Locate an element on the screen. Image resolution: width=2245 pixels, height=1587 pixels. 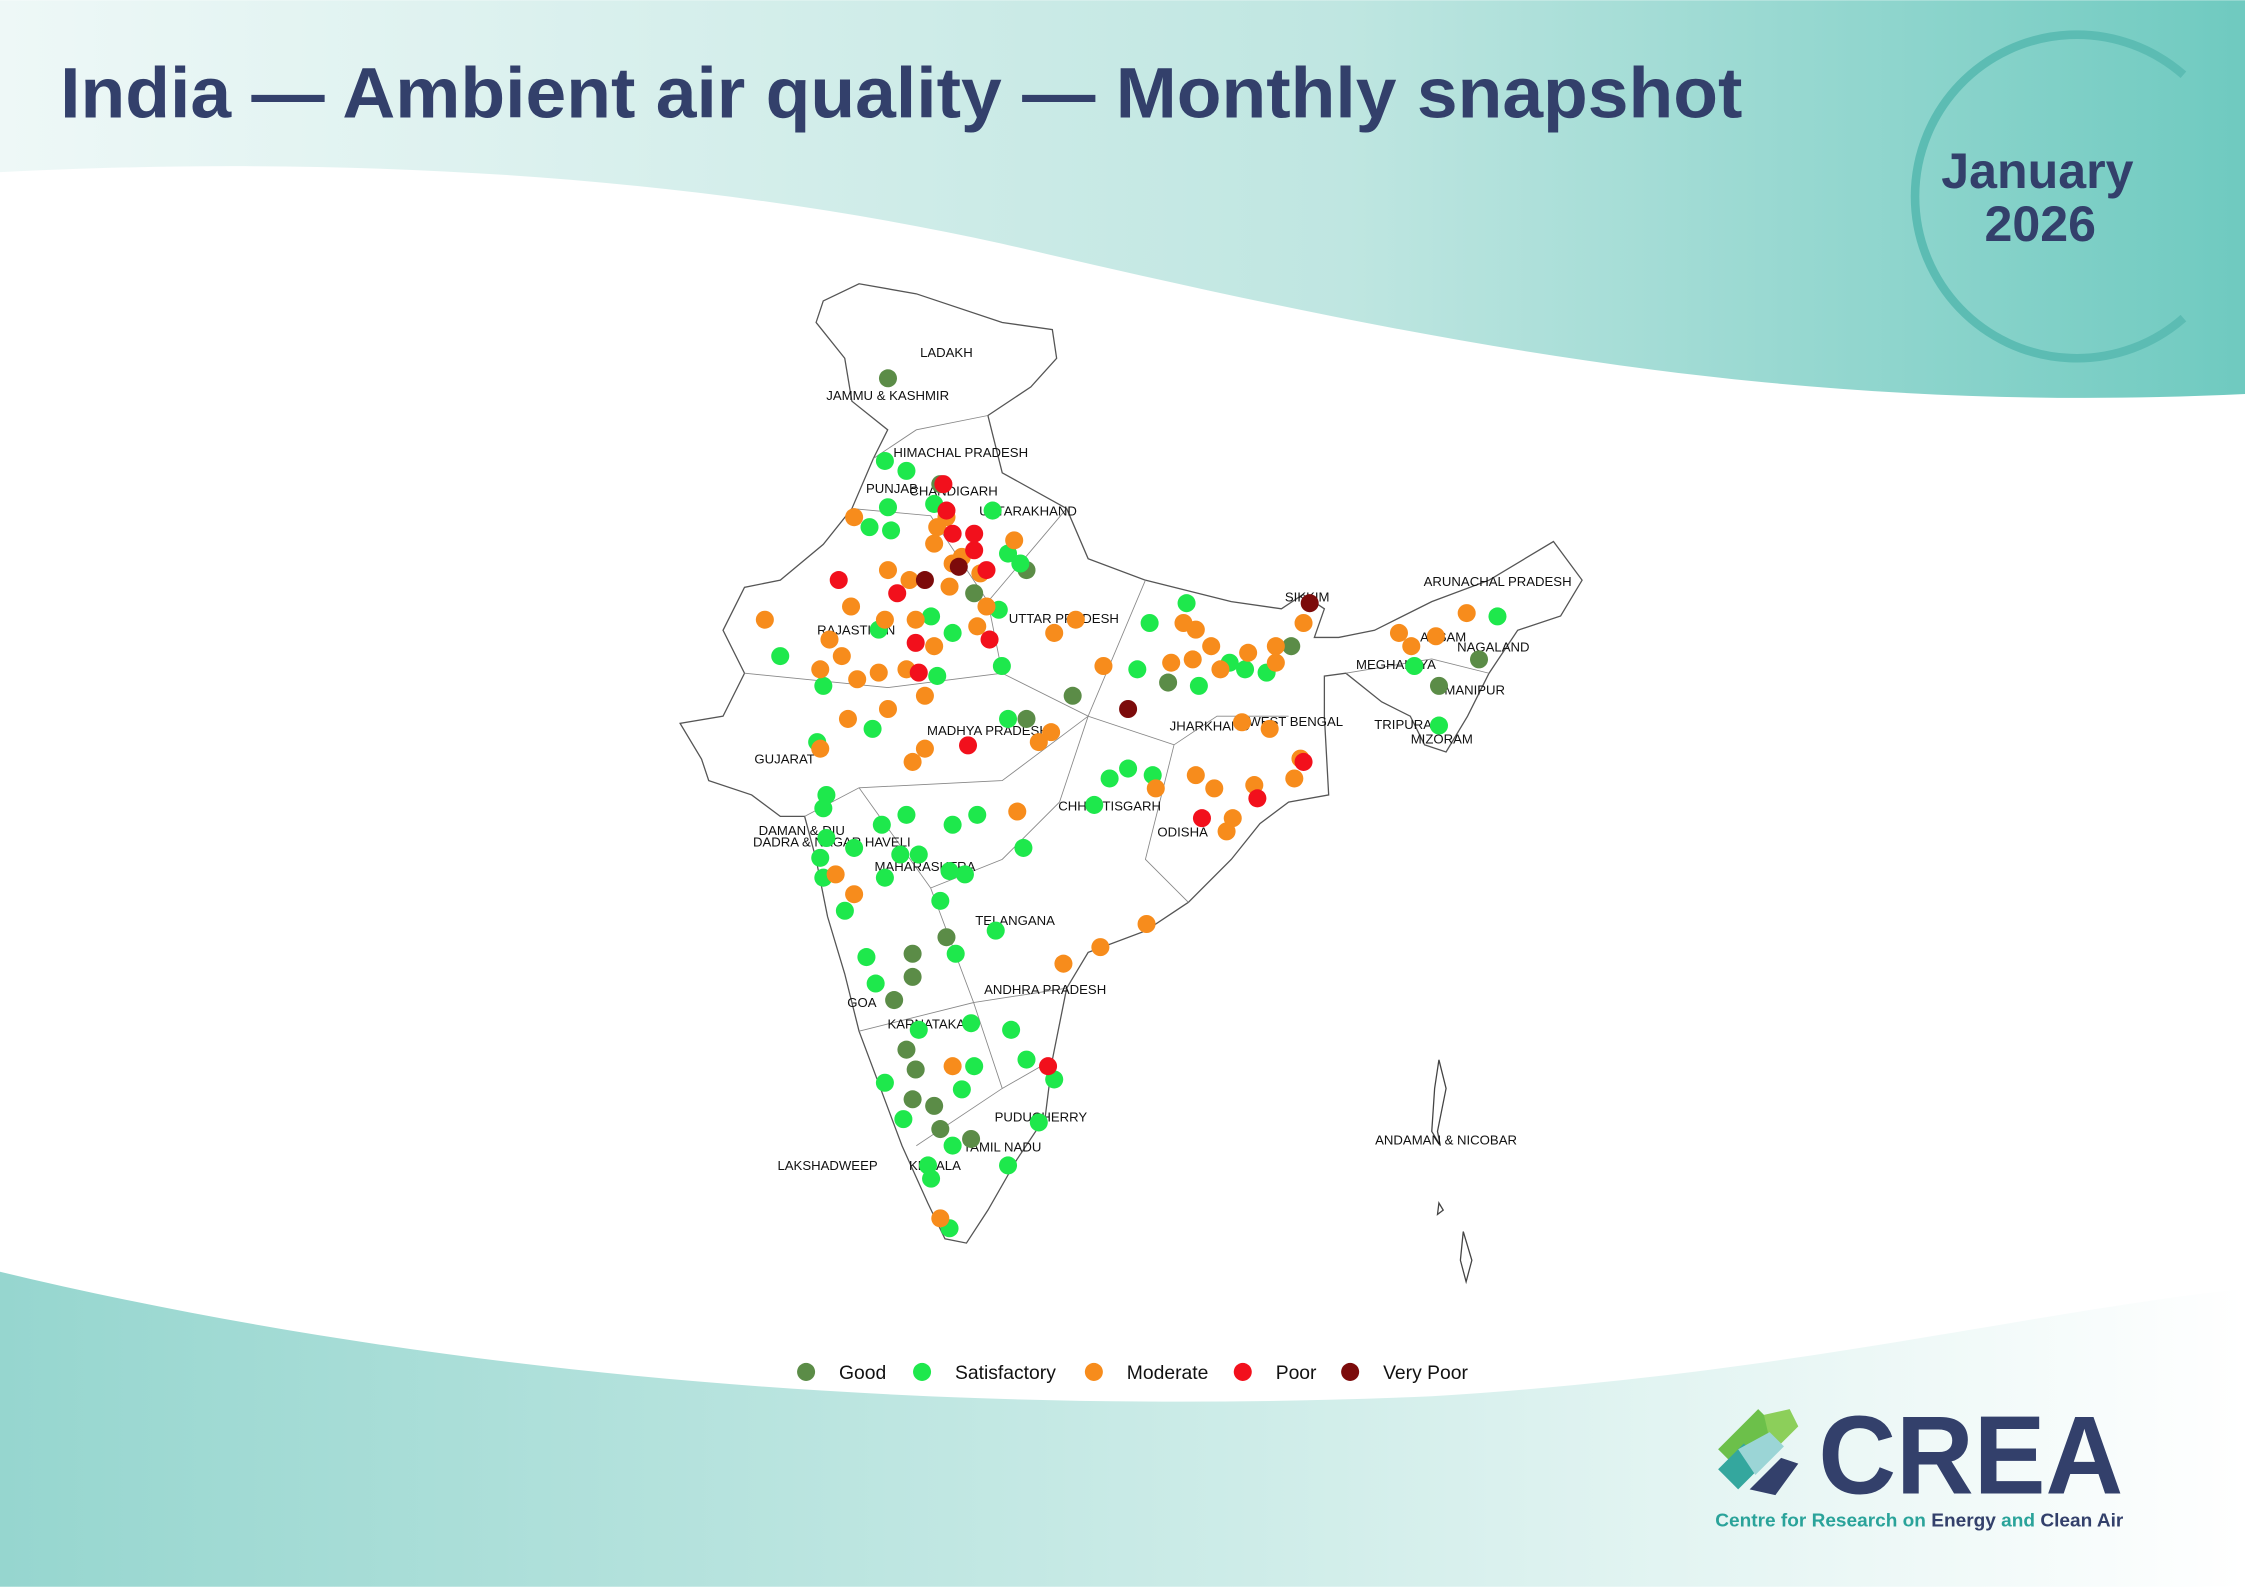
region-label: ANDAMAN & NICOBAR is located at coordinates (1446, 1139).